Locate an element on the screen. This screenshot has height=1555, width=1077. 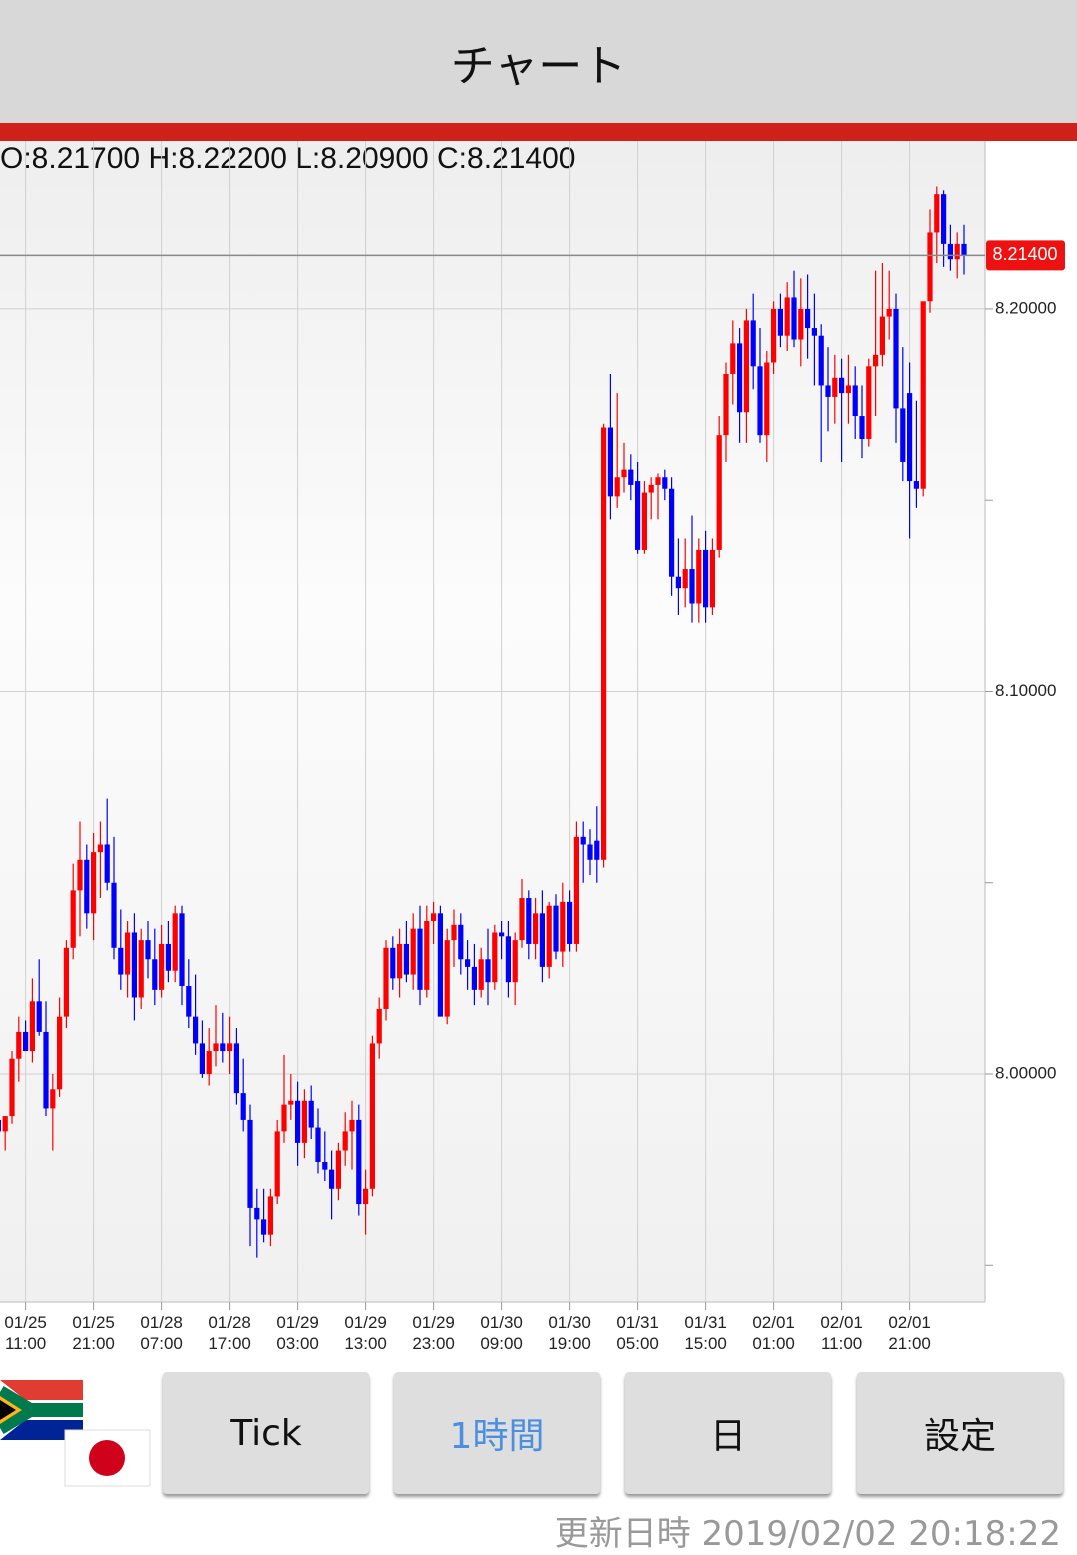
x-tick-label: 02/01 21:00 is located at coordinates (909, 1333).